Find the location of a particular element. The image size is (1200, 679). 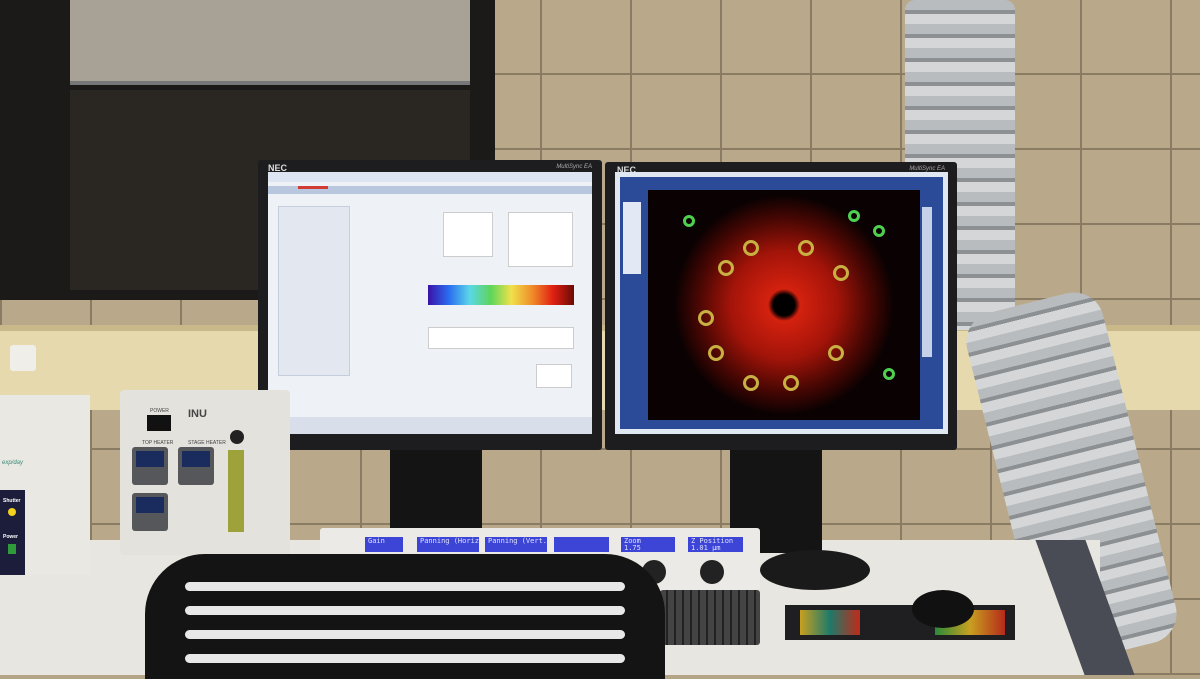

pan-horizontal-display: Panning (Horiz.) is located at coordinates (448, 544).